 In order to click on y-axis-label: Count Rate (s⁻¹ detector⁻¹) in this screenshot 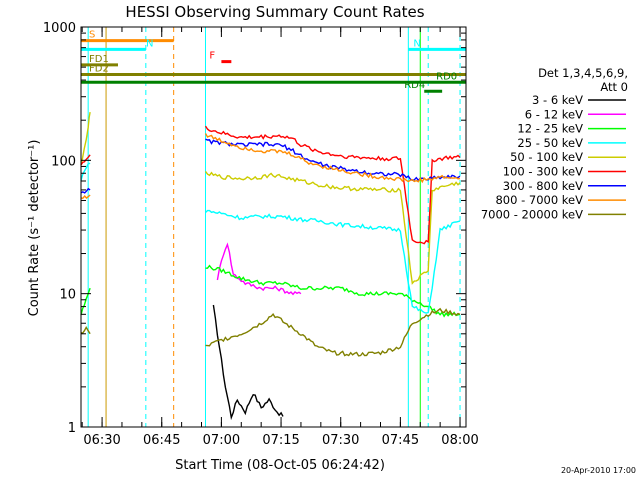, I will do `click(34, 228)`.